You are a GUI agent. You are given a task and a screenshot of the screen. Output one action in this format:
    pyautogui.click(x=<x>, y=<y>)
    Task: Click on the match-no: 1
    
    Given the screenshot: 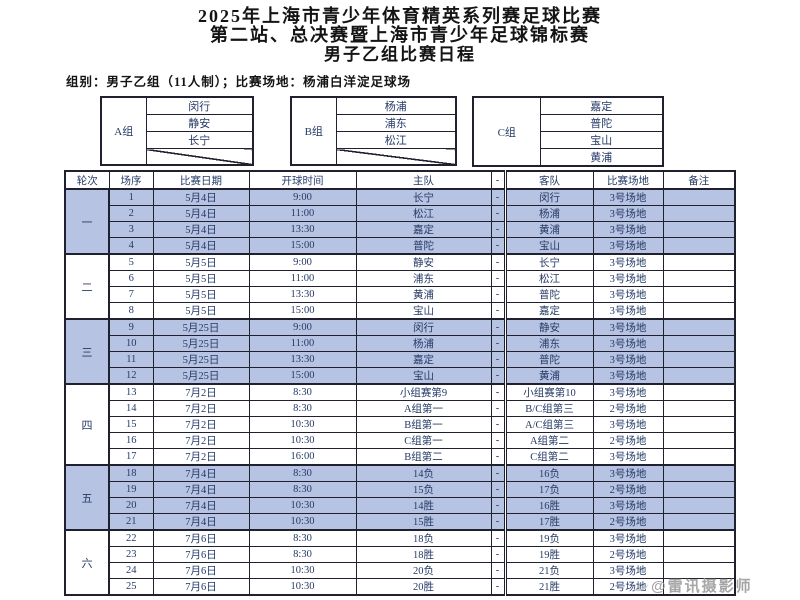 What is the action you would take?
    pyautogui.click(x=131, y=197)
    